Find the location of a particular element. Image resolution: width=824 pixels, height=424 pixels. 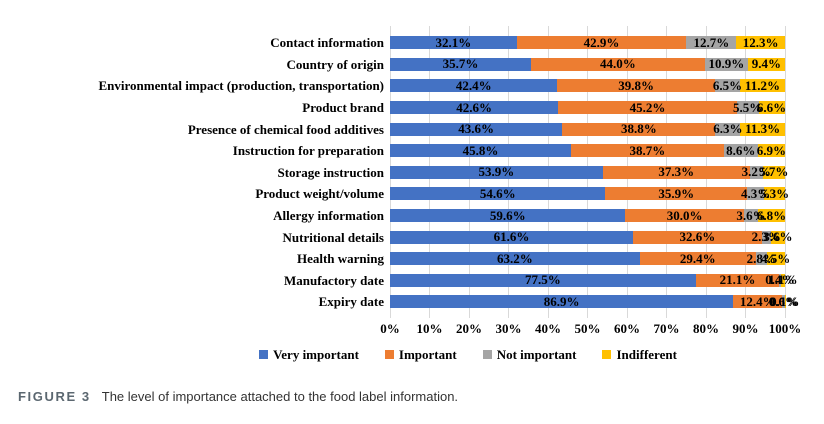

data-label: 10.9% is located at coordinates (726, 64).